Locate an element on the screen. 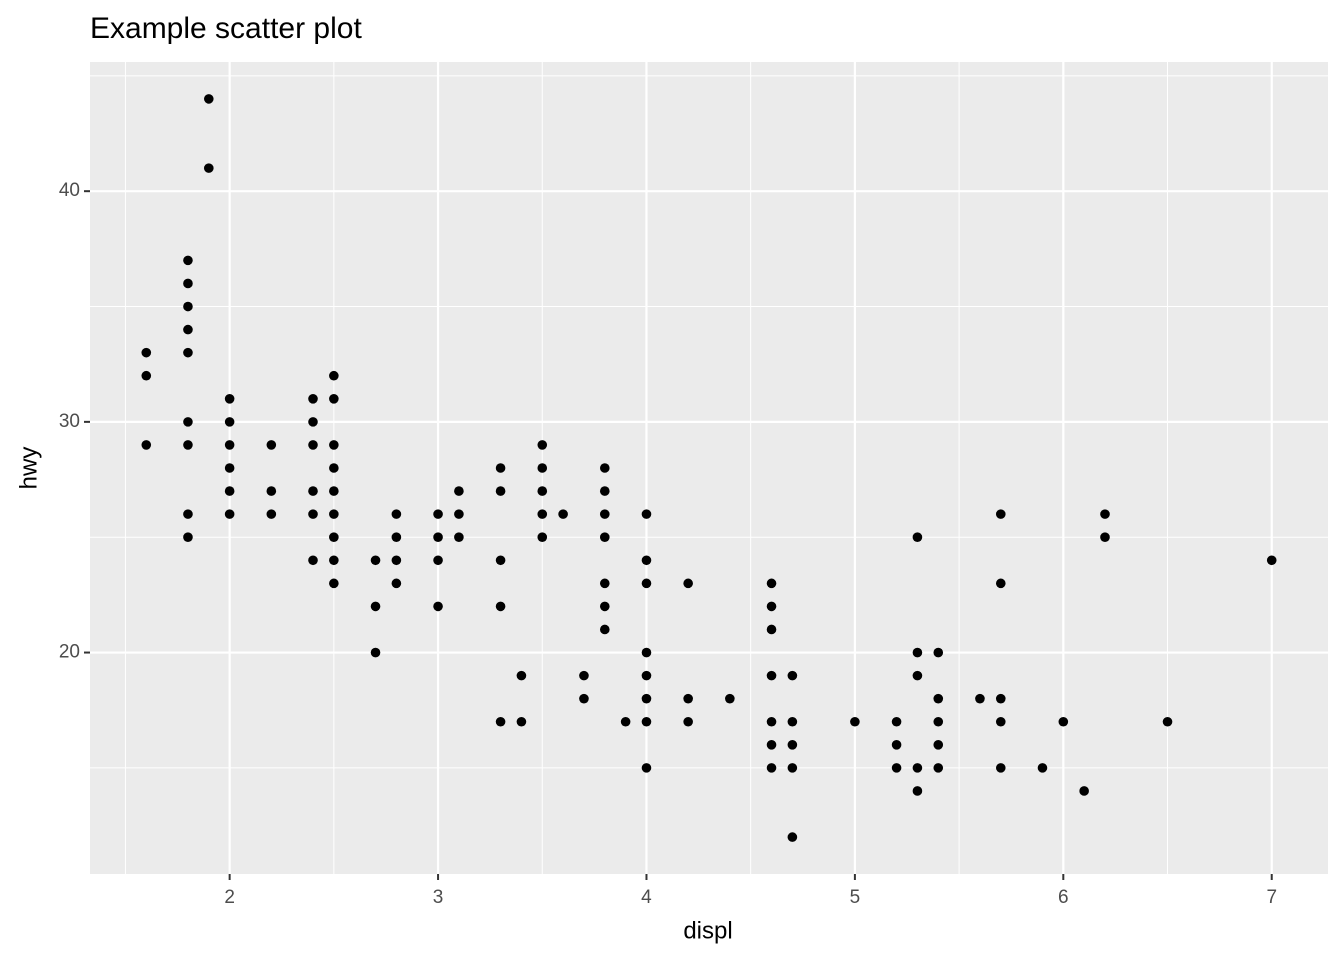  x-tick-label: 4 is located at coordinates (646, 897).